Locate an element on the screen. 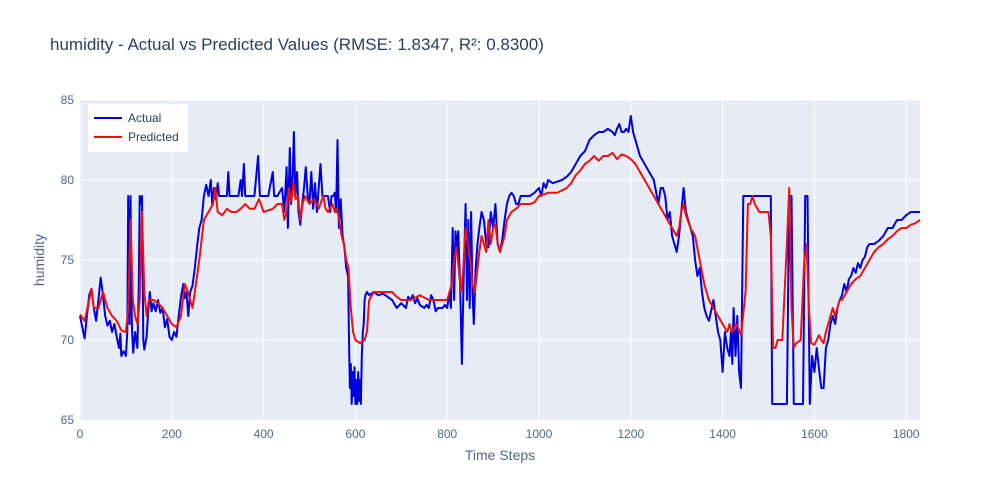  x-axis-title: Time Steps is located at coordinates (500, 455).